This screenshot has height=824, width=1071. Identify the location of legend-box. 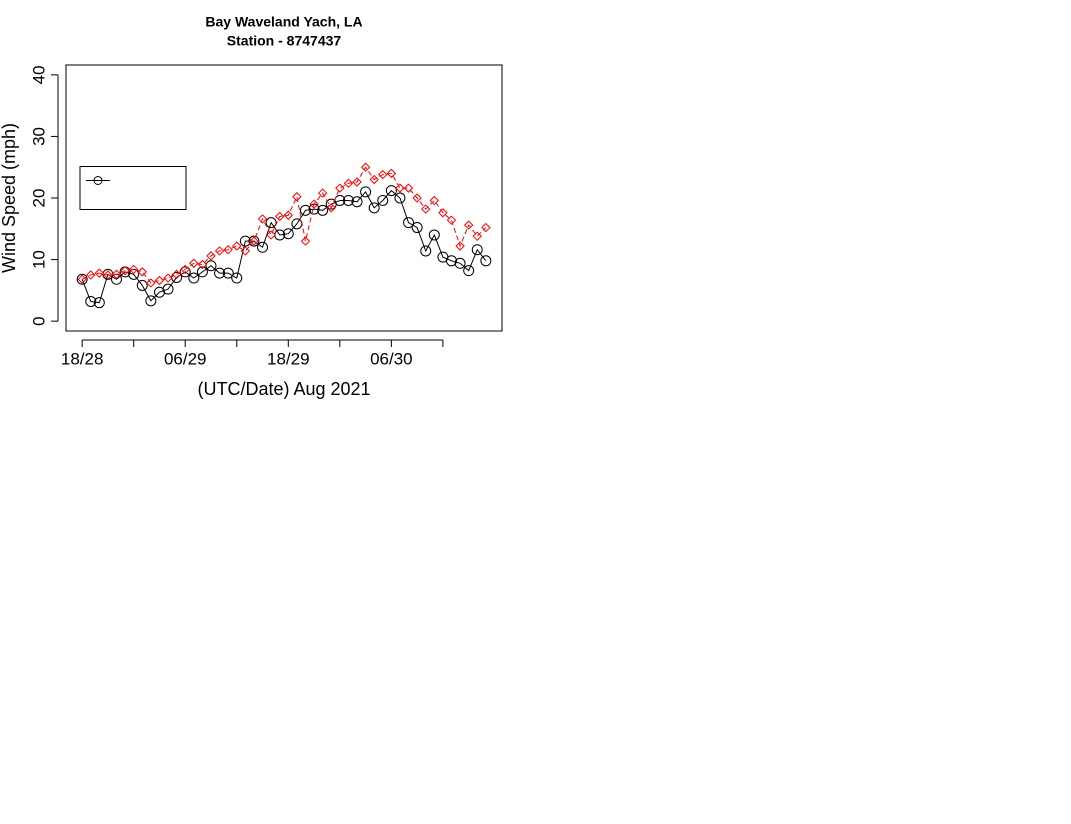
(133, 188).